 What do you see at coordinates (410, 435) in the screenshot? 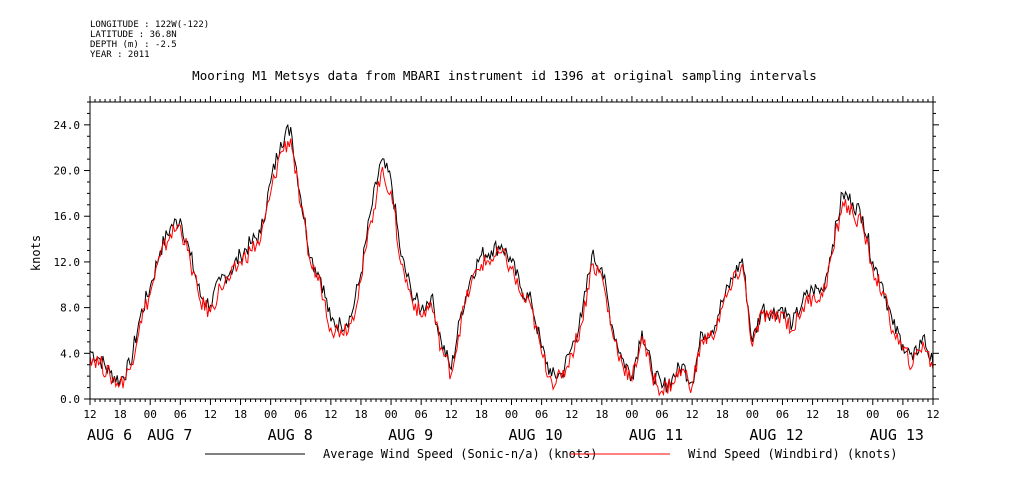
I see `date-label: AUG 9` at bounding box center [410, 435].